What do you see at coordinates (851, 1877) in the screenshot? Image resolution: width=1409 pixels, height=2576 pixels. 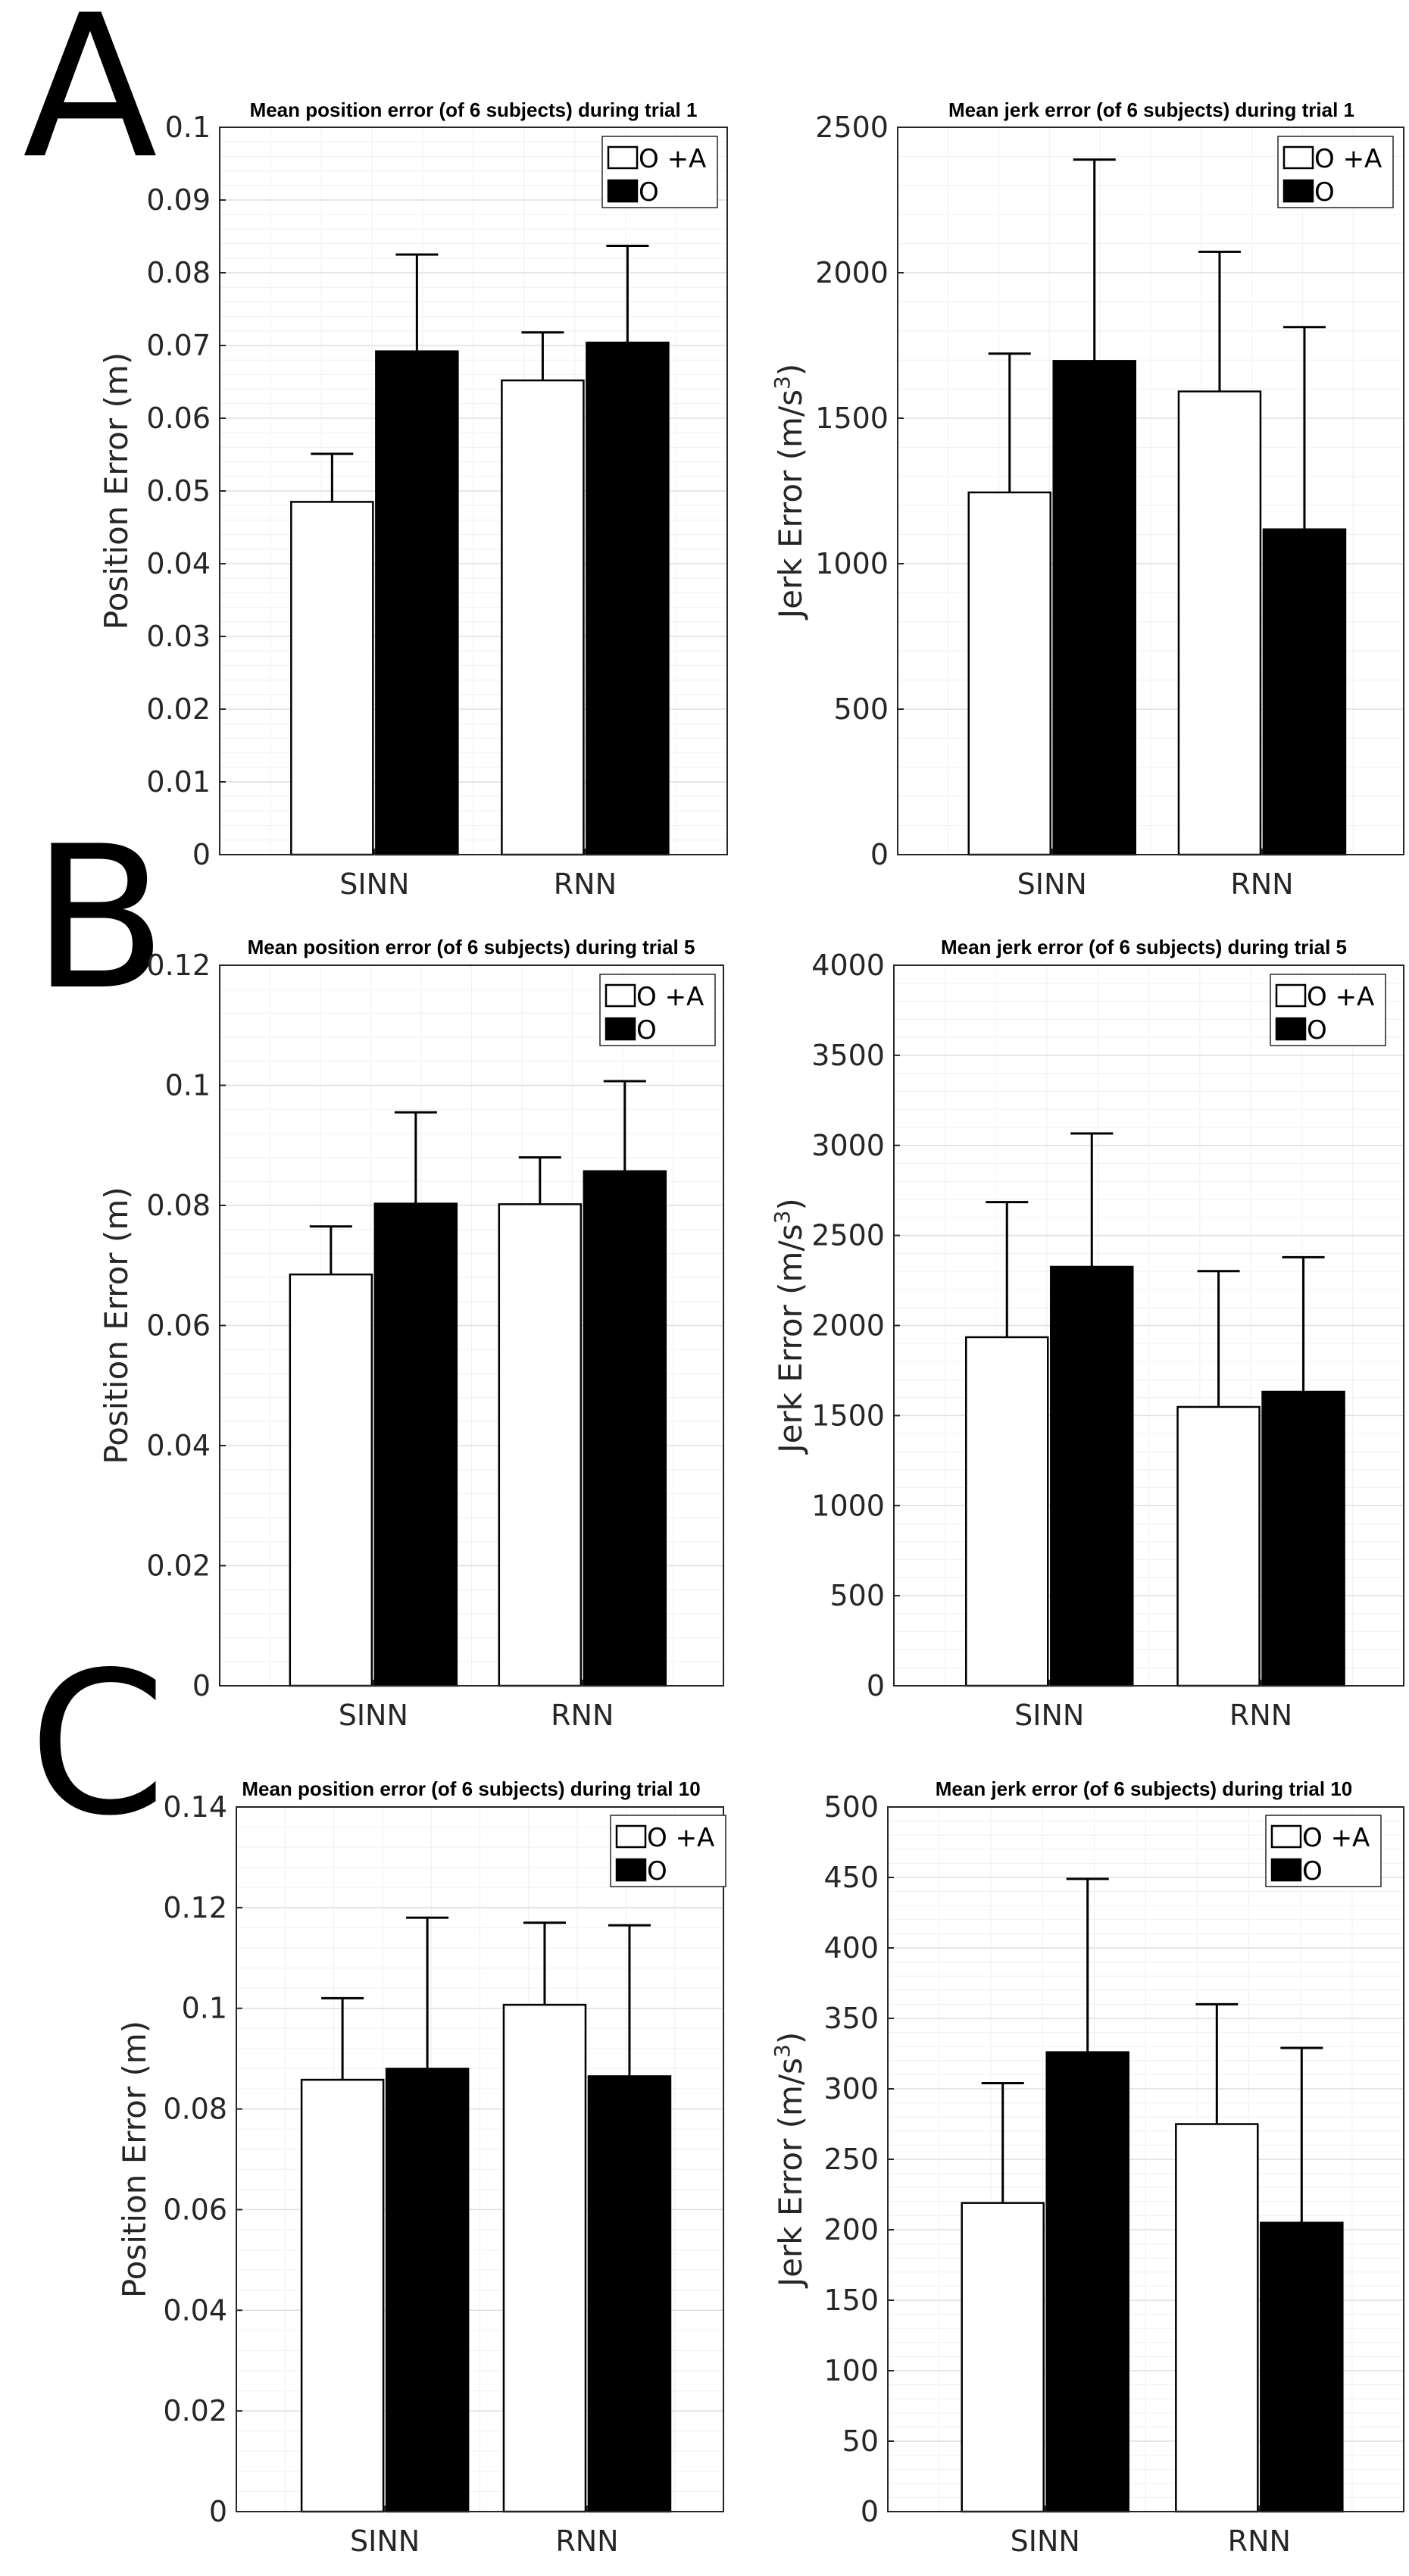 I see `y-tick-label: 450` at bounding box center [851, 1877].